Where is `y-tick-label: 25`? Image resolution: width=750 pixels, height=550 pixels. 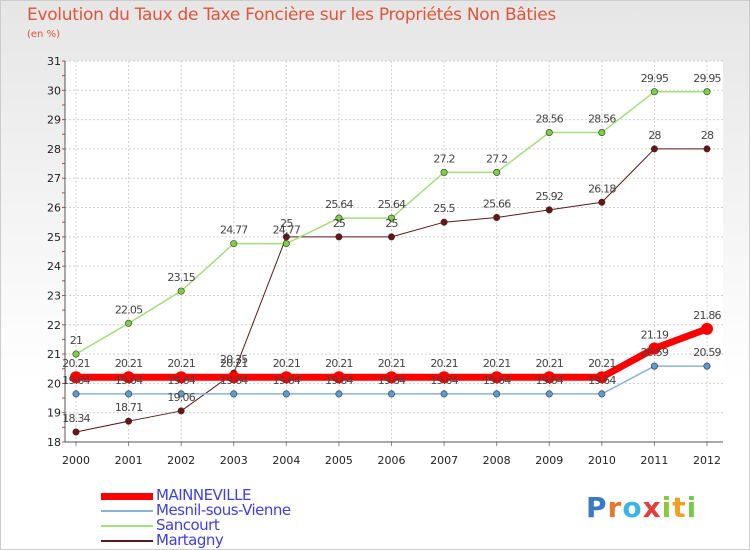
y-tick-label: 25 is located at coordinates (54, 237).